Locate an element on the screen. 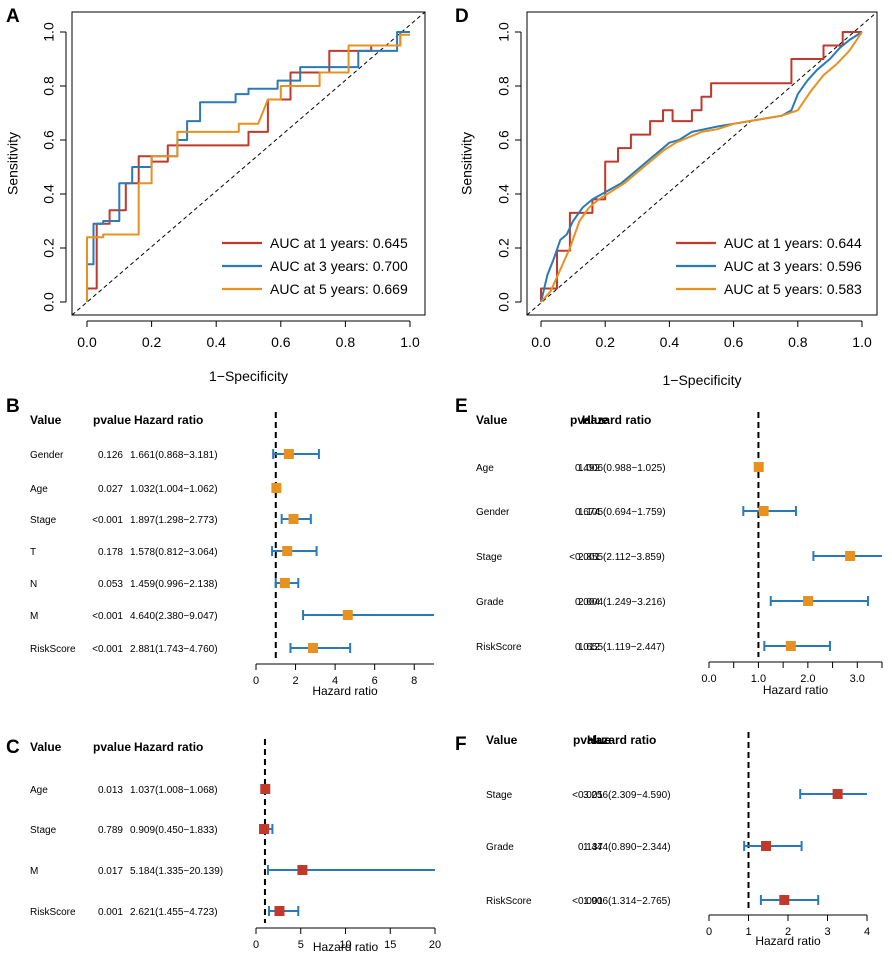 This screenshot has width=892, height=957. x-tick-label: 1 is located at coordinates (748, 932).